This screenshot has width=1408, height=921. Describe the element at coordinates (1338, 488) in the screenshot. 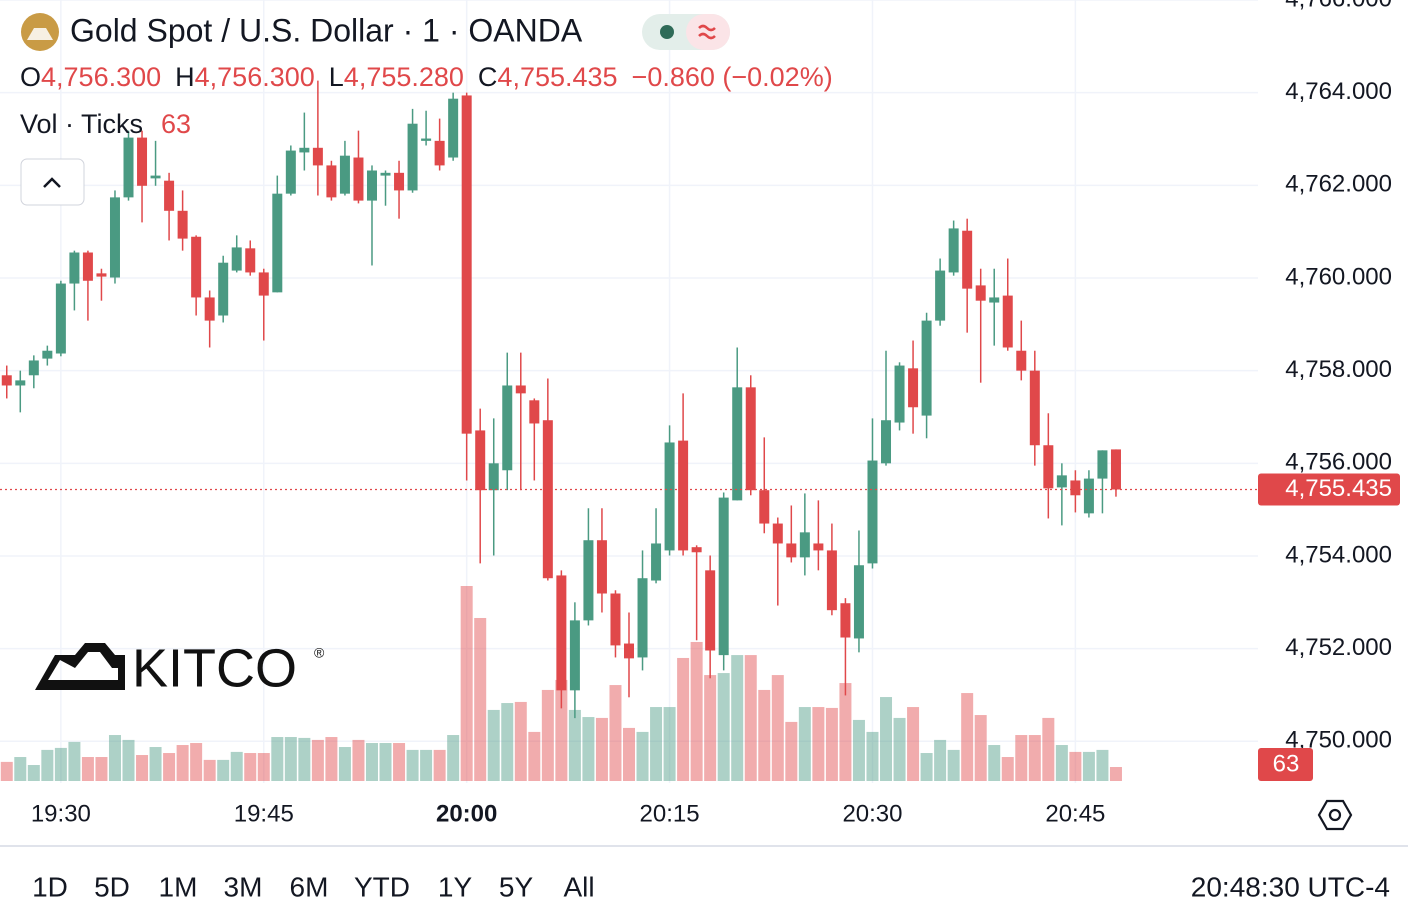

I see `last-price-label: 4,755.435` at that location.